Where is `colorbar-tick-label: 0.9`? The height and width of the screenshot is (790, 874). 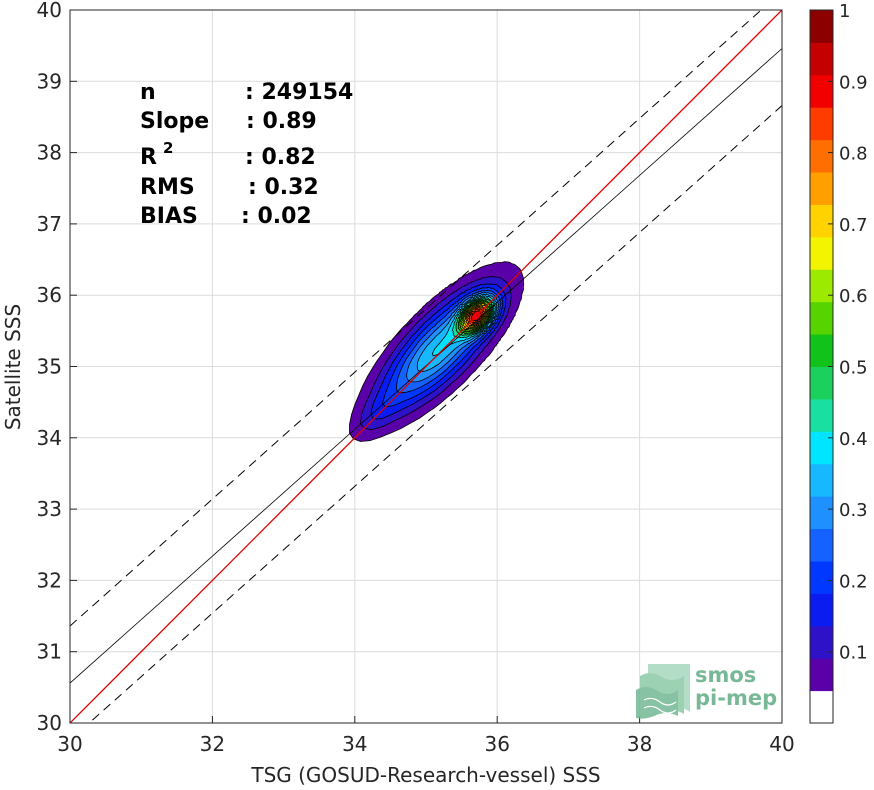 colorbar-tick-label: 0.9 is located at coordinates (853, 82).